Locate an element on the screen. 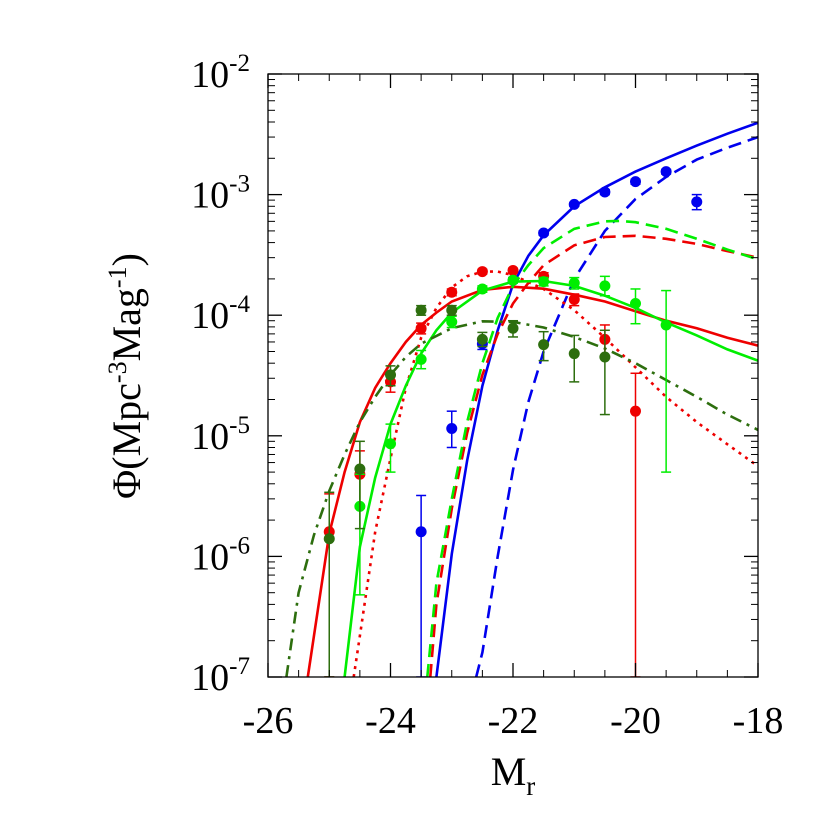 The height and width of the screenshot is (830, 830). x-axis-label-main: M is located at coordinates (509, 771).